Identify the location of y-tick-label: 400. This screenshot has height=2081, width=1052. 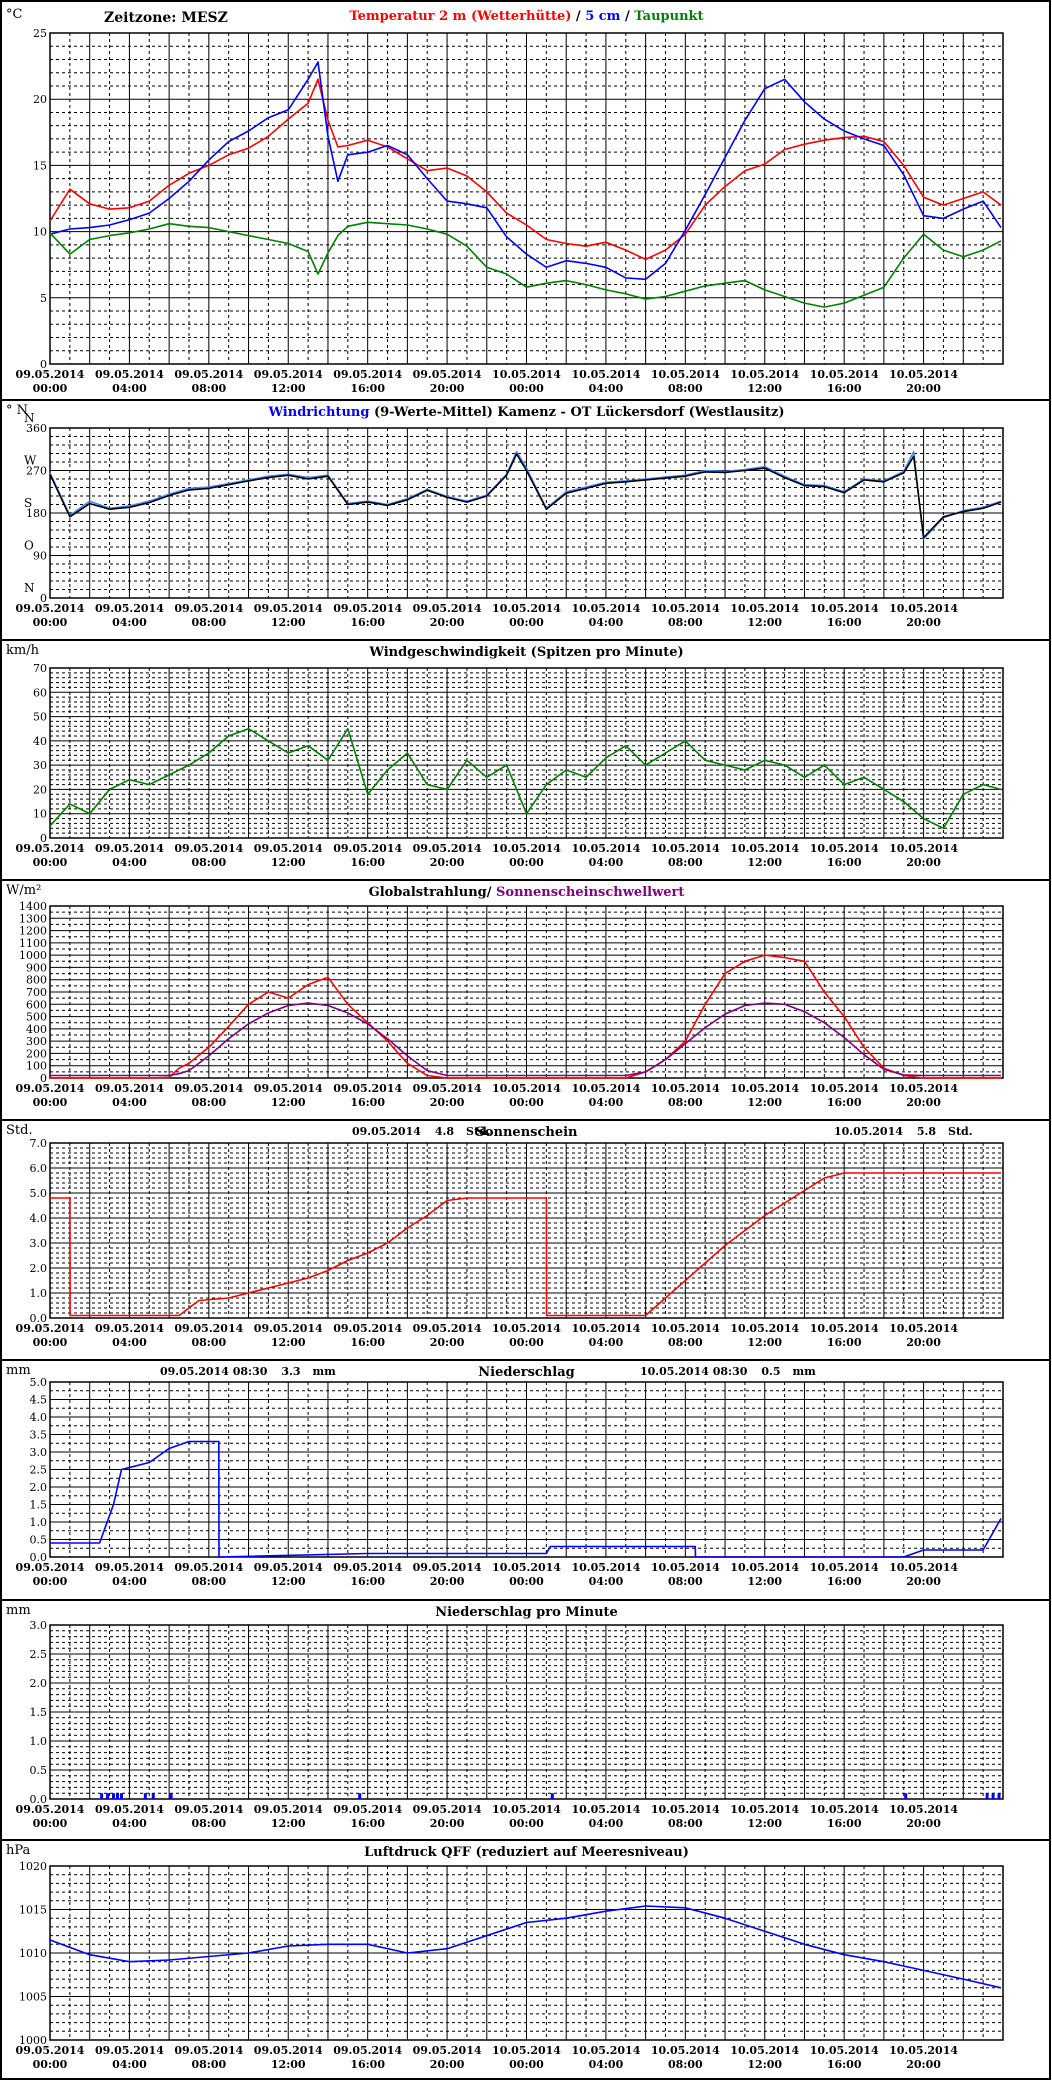
(36, 1029).